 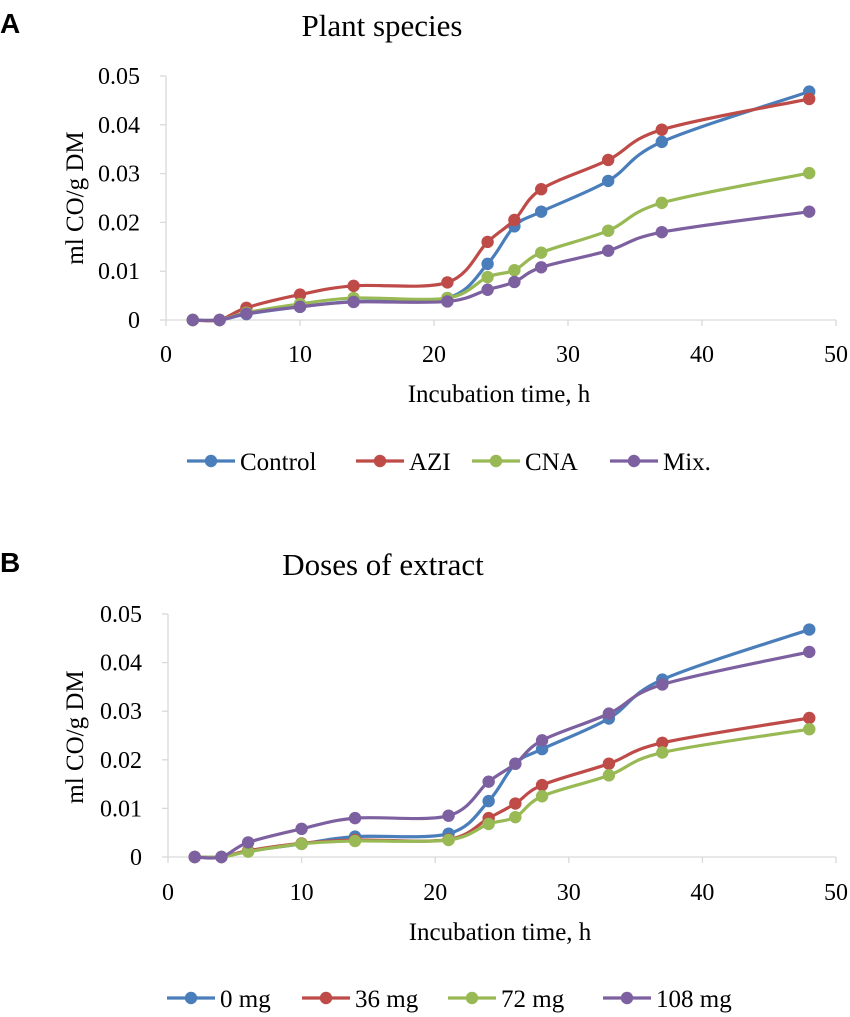 I want to click on legend-label: Mix., so click(x=687, y=462).